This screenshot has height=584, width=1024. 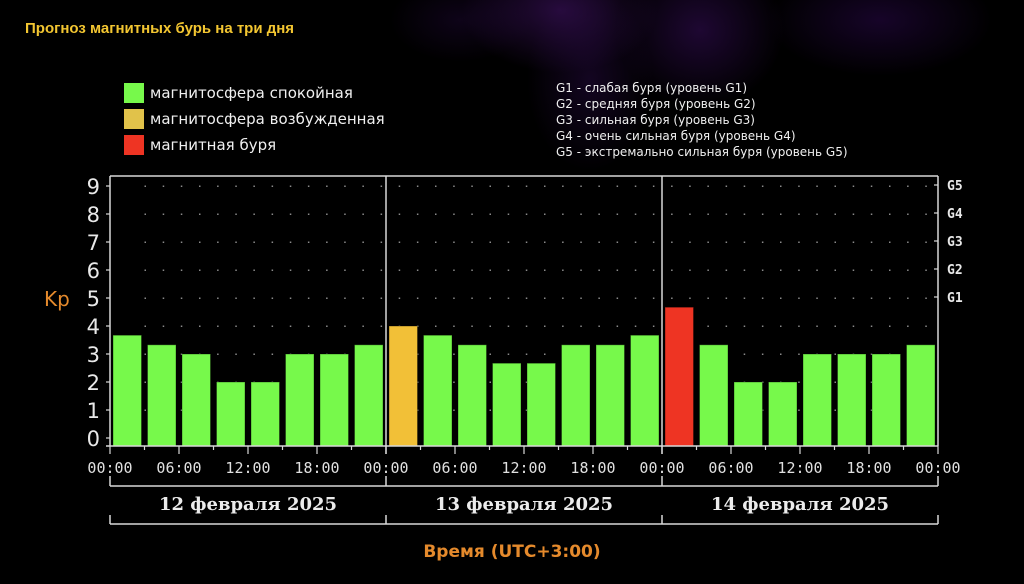 I want to click on y-tick-label: 5, so click(x=93, y=299).